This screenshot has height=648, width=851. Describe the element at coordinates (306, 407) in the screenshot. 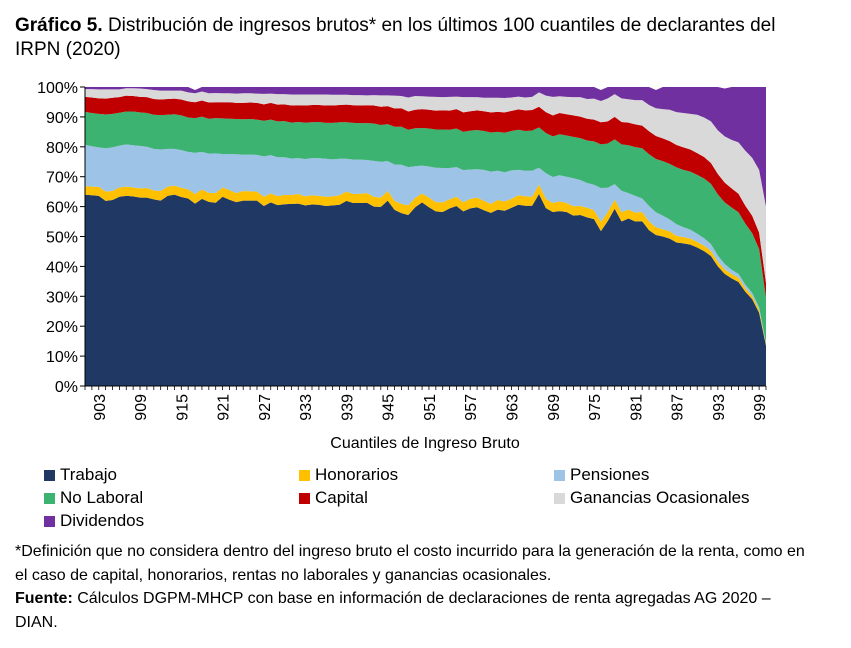

I see `x-tick-label: 933` at that location.